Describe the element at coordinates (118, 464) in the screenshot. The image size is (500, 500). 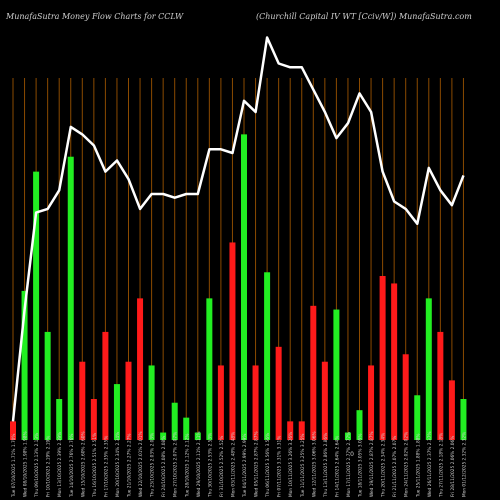
I see `x-tick-label: Mon 20/10/2025 2.34% 2.34%` at that location.